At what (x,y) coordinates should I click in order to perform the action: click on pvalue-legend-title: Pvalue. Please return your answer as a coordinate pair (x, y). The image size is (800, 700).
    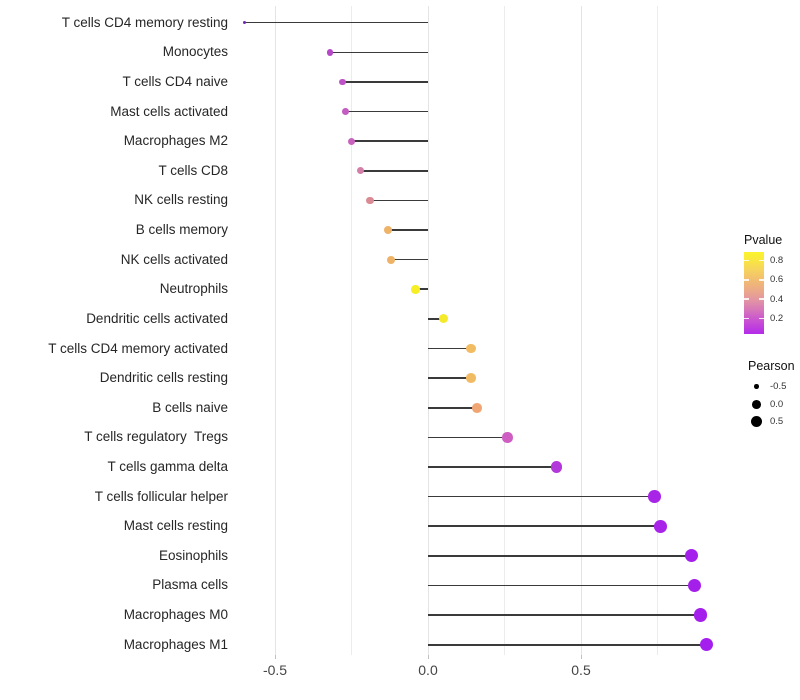
    Looking at the image, I should click on (763, 240).